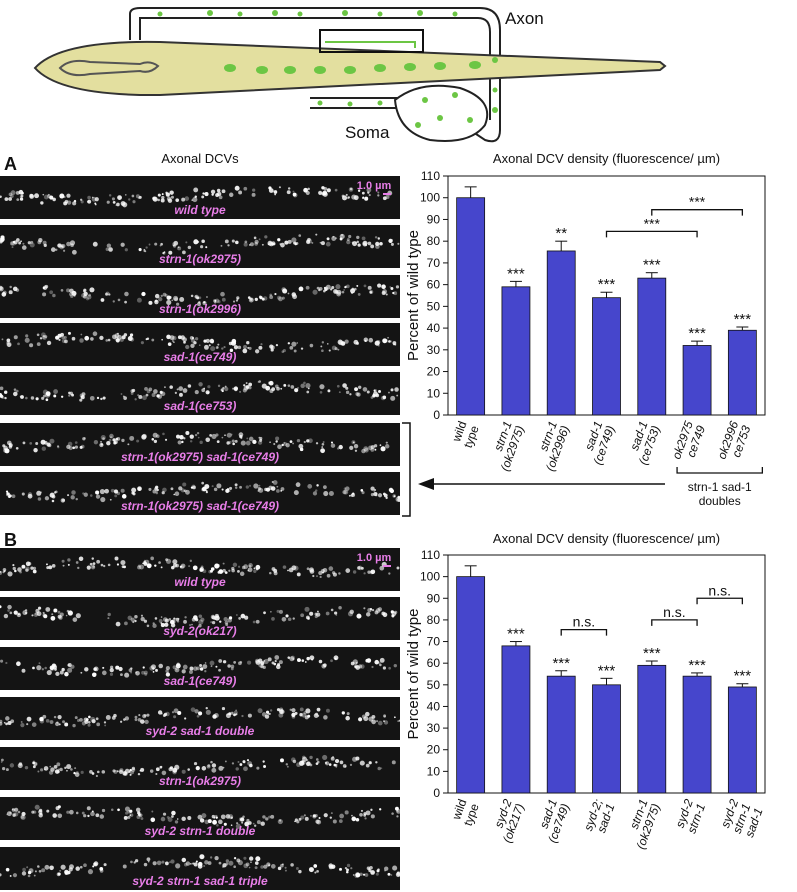 The width and height of the screenshot is (797, 892). I want to click on significance: **, so click(561, 233).